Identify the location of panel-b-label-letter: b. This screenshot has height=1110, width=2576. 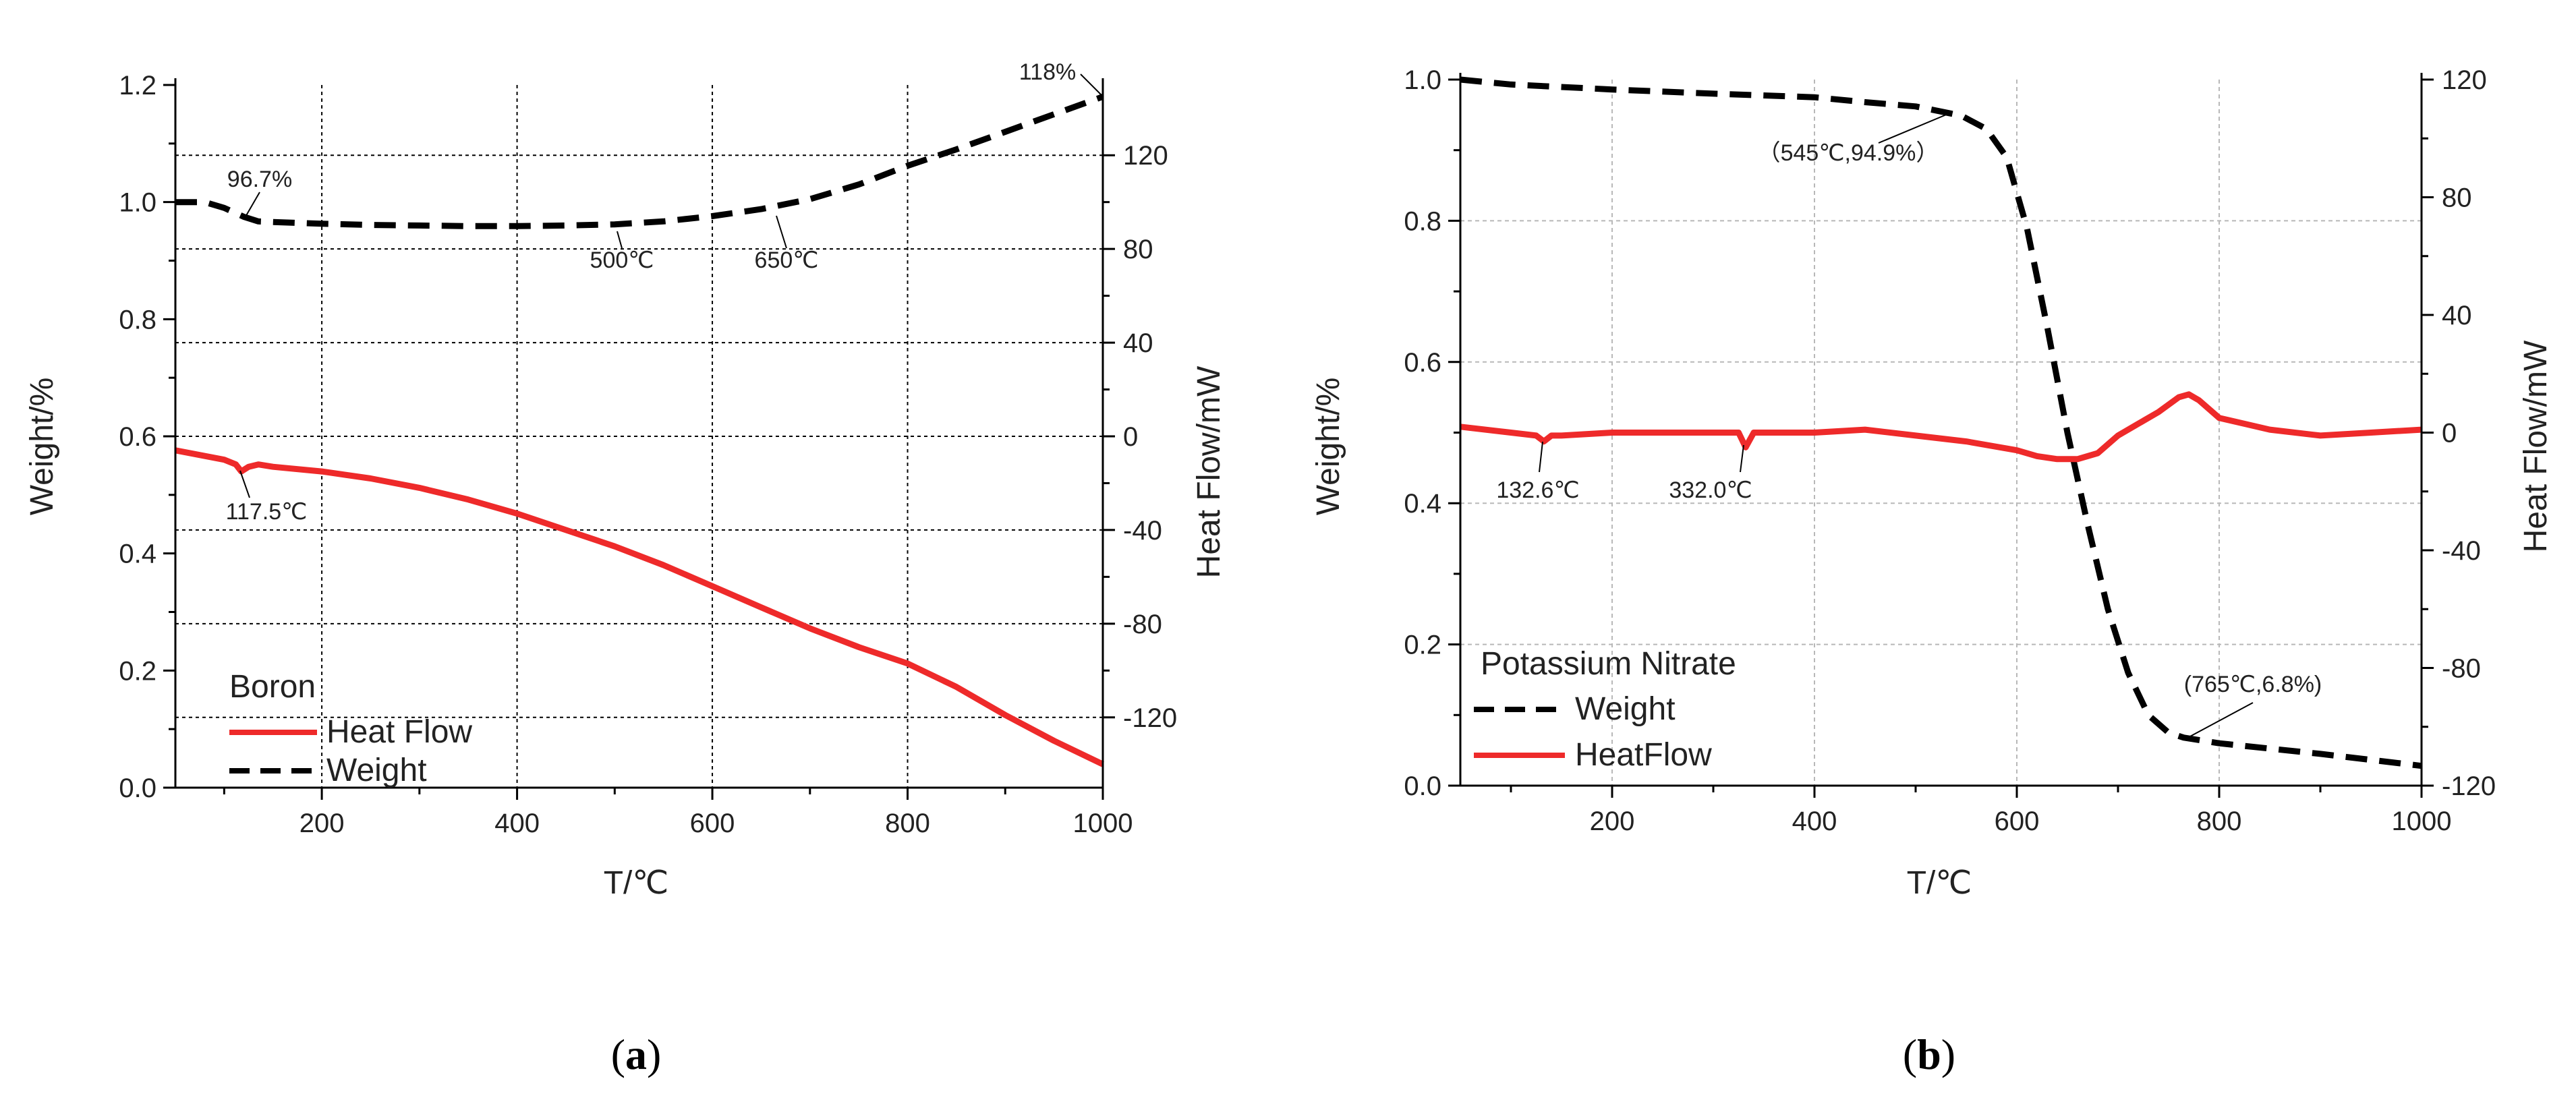
(1929, 1054).